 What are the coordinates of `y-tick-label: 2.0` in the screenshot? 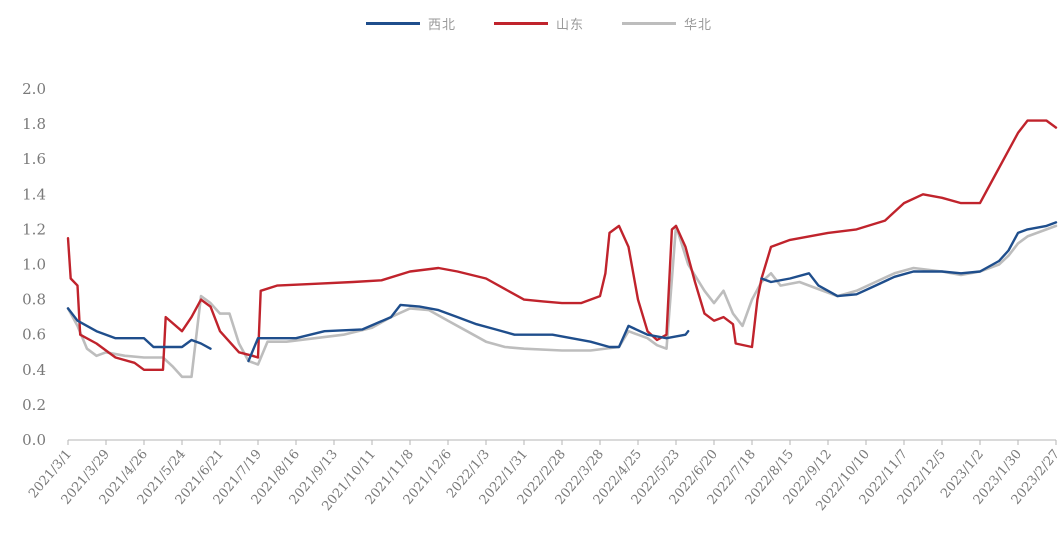 It's located at (34, 89).